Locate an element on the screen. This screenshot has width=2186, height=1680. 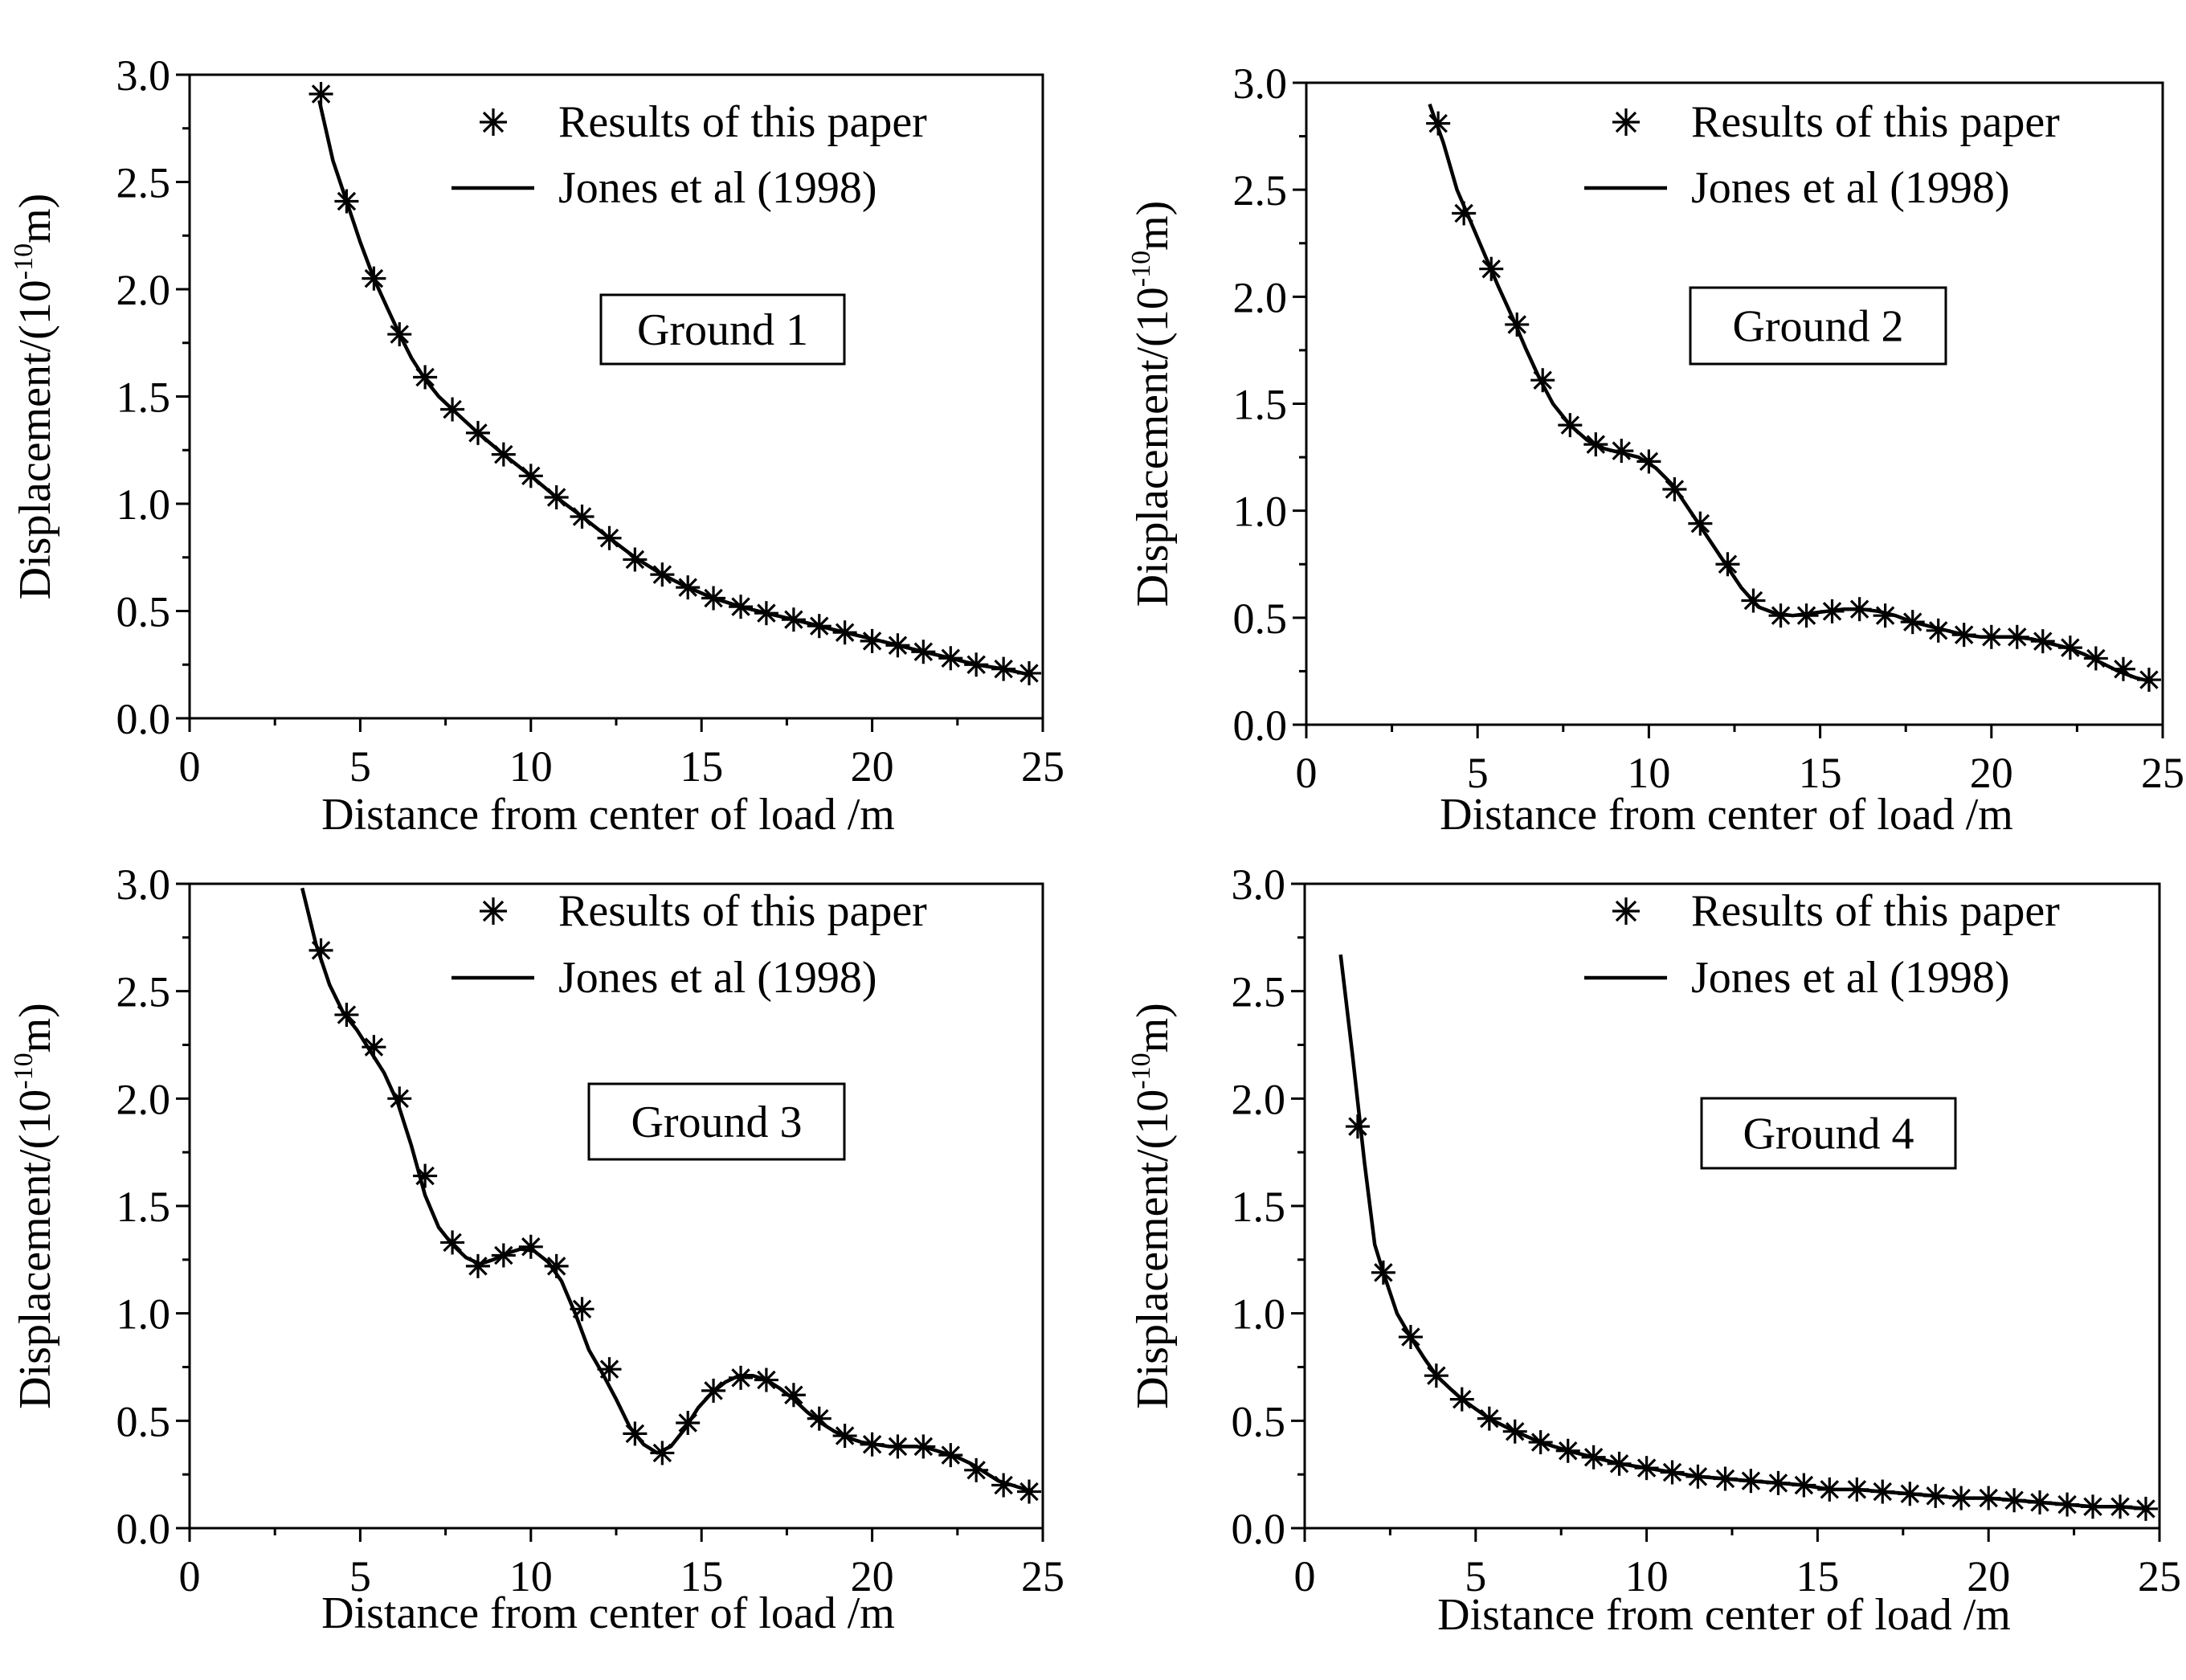
annotation-label: Ground 3 is located at coordinates (716, 1122).